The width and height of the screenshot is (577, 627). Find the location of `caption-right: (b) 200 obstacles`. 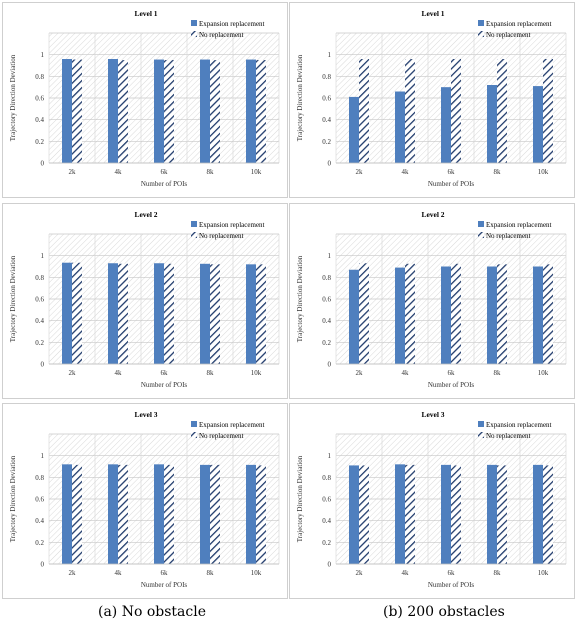

caption-right: (b) 200 obstacles is located at coordinates (444, 612).